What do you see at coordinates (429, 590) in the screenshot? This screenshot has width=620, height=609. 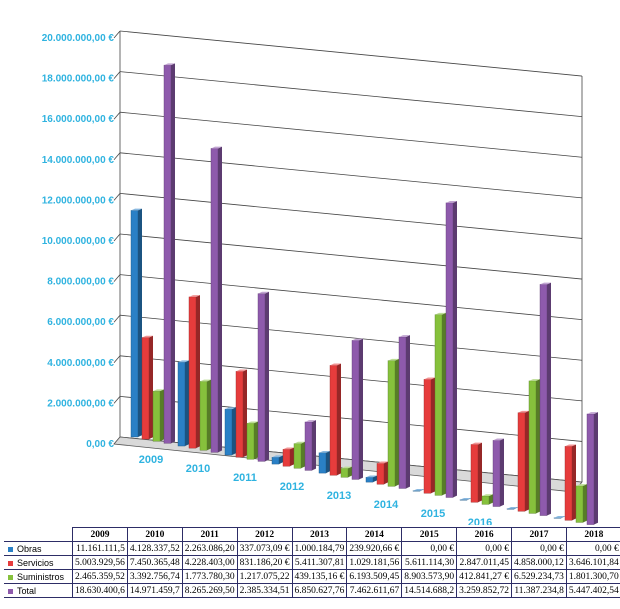 I see `table-cell: 14.514.688,2` at bounding box center [429, 590].